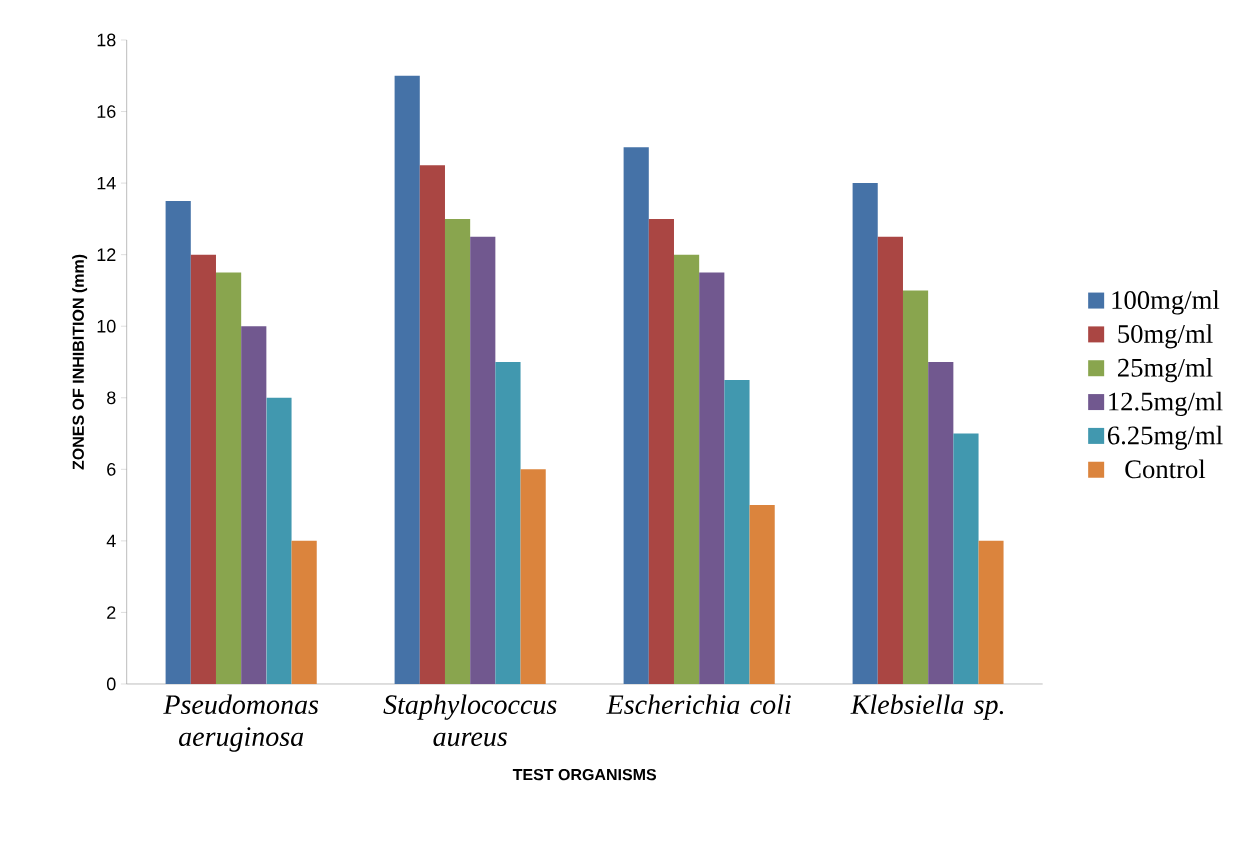 The height and width of the screenshot is (841, 1260). What do you see at coordinates (1166, 302) in the screenshot?
I see `legend-label: 100mg/ml` at bounding box center [1166, 302].